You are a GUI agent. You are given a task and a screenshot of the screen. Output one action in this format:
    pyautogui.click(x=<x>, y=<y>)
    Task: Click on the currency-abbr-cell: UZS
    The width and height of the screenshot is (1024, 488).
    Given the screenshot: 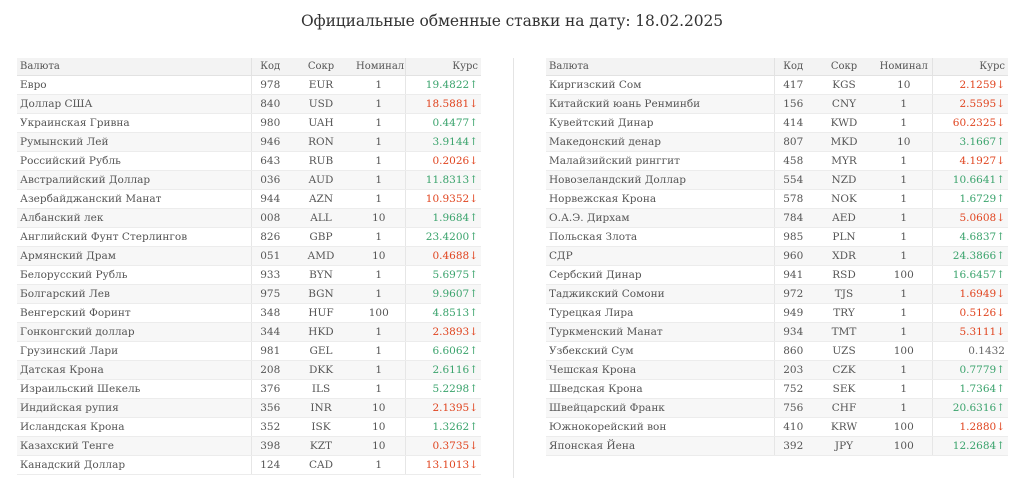 What is the action you would take?
    pyautogui.click(x=844, y=351)
    